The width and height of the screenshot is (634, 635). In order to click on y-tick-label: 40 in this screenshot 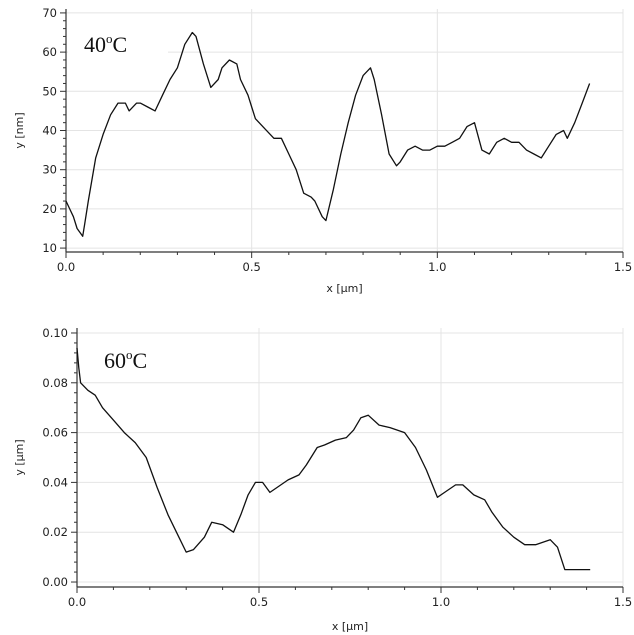, I will do `click(49, 131)`.